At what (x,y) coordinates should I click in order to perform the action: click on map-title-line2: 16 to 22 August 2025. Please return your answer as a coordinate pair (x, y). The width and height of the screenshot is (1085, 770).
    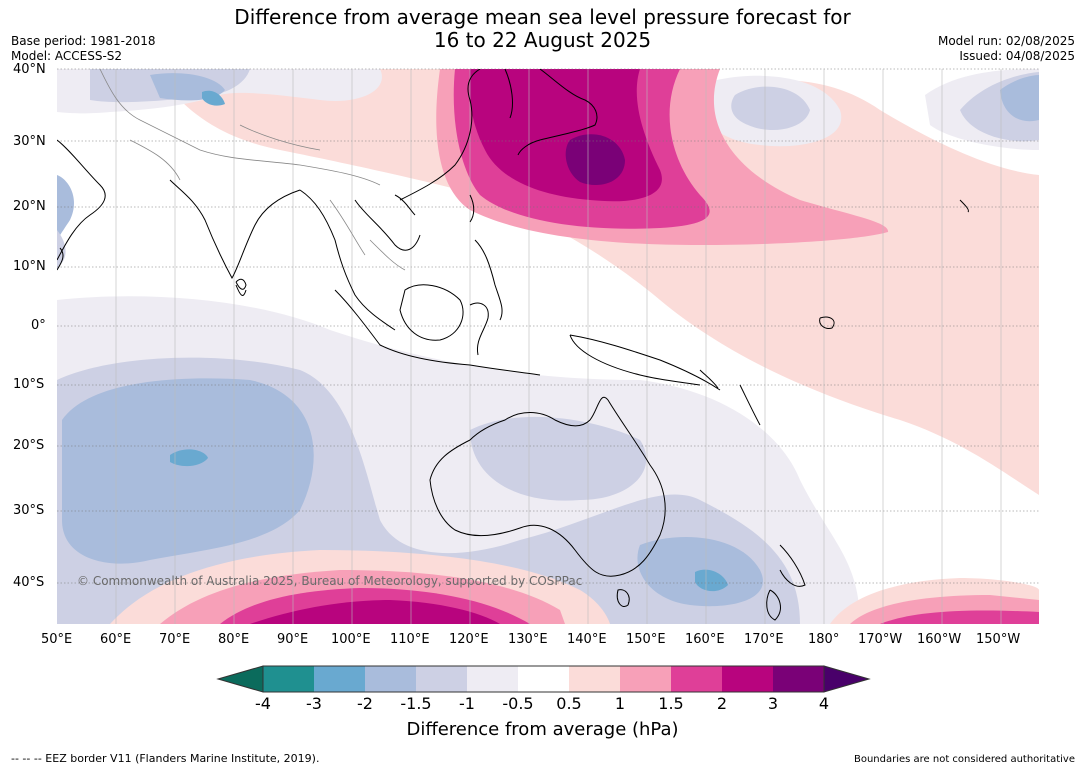
    Looking at the image, I should click on (542, 40).